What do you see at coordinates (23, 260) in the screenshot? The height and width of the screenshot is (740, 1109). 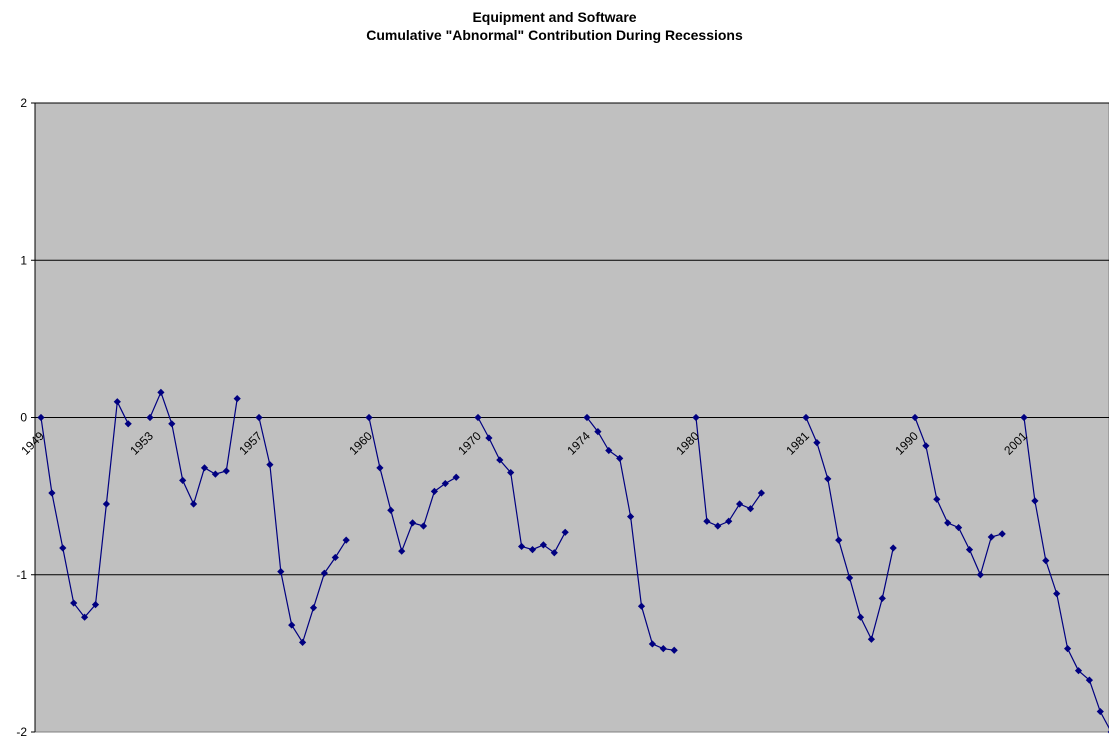 I see `y-tick-label: 1` at bounding box center [23, 260].